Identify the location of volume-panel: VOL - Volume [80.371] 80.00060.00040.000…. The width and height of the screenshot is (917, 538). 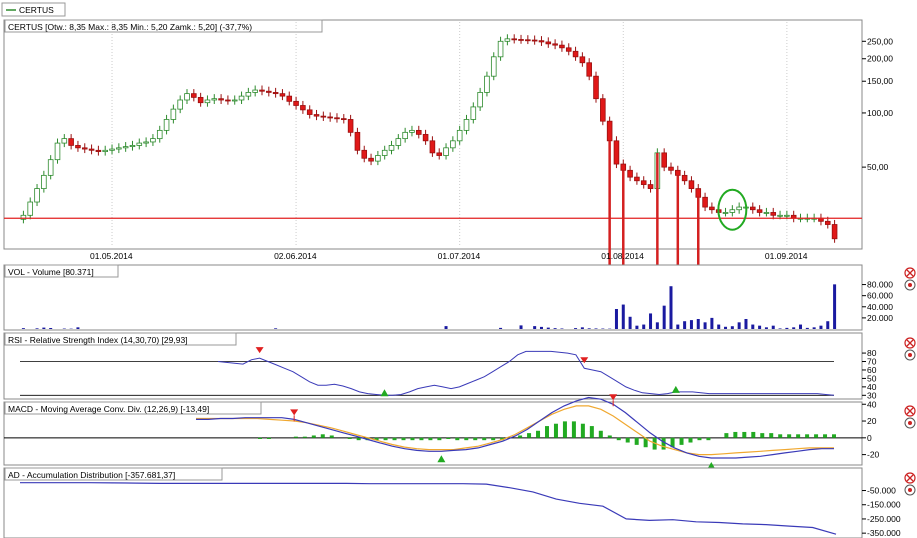
(448, 297).